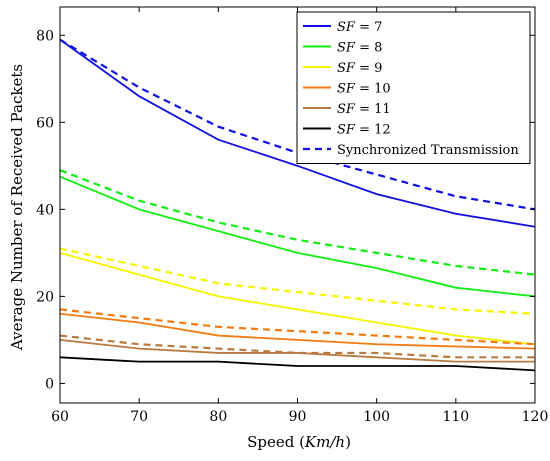  What do you see at coordinates (455, 417) in the screenshot?
I see `x-tick-label: 110` at bounding box center [455, 417].